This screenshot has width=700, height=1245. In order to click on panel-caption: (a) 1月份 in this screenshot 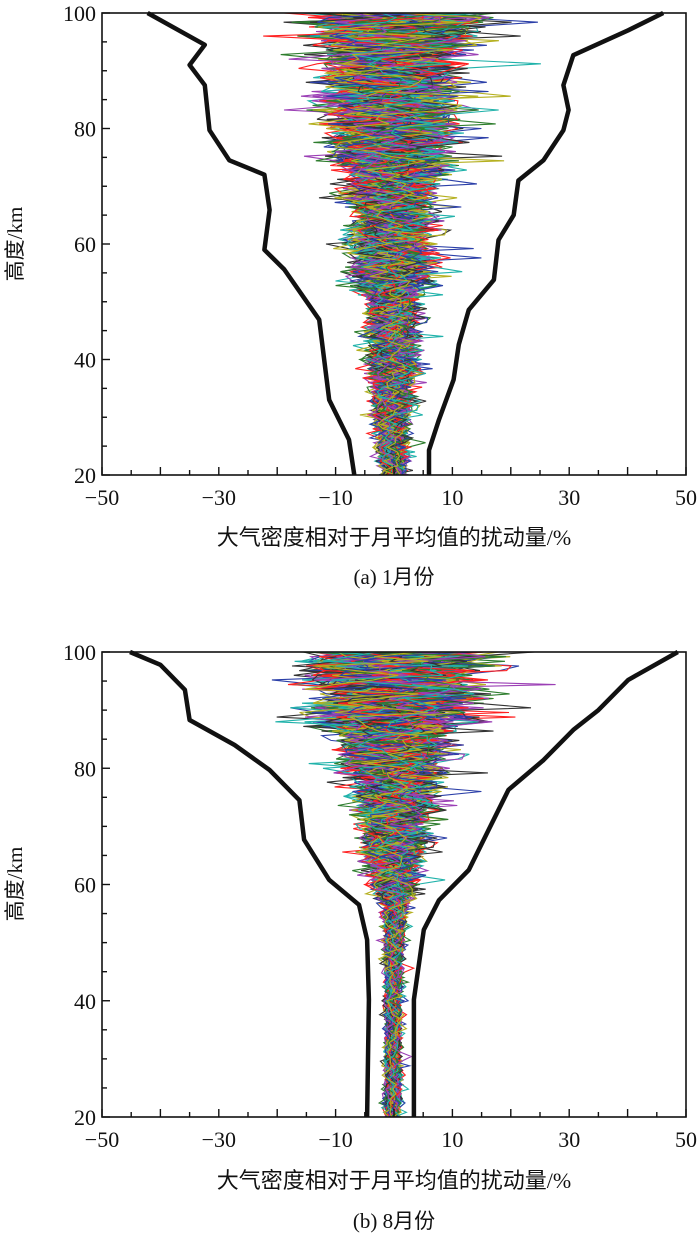, I will do `click(393, 577)`.